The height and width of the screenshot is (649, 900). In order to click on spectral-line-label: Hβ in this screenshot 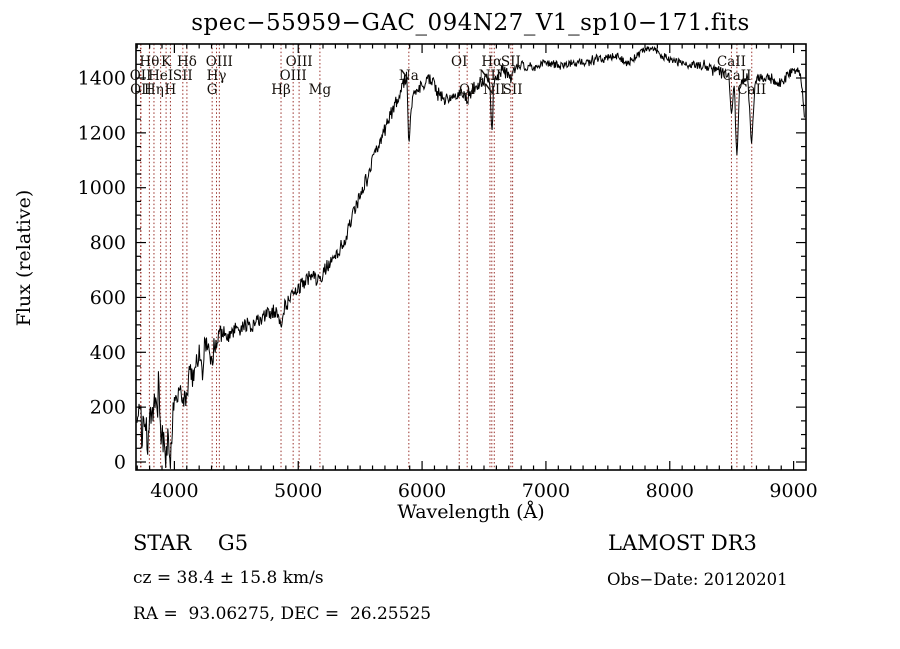, I will do `click(281, 90)`.